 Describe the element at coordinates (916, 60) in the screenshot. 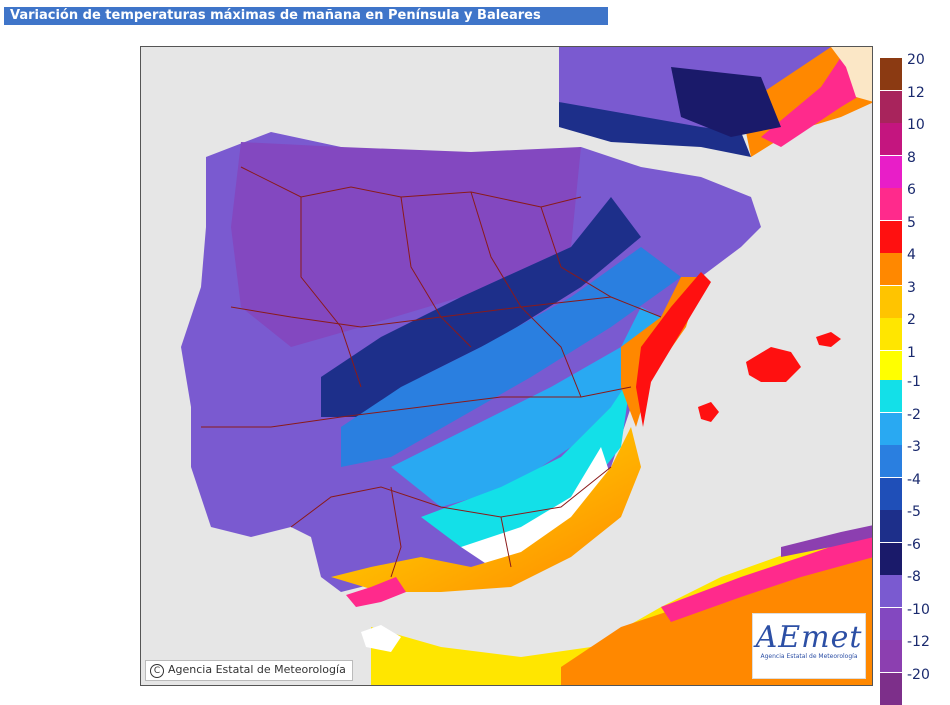

I see `legend-label: 20` at that location.